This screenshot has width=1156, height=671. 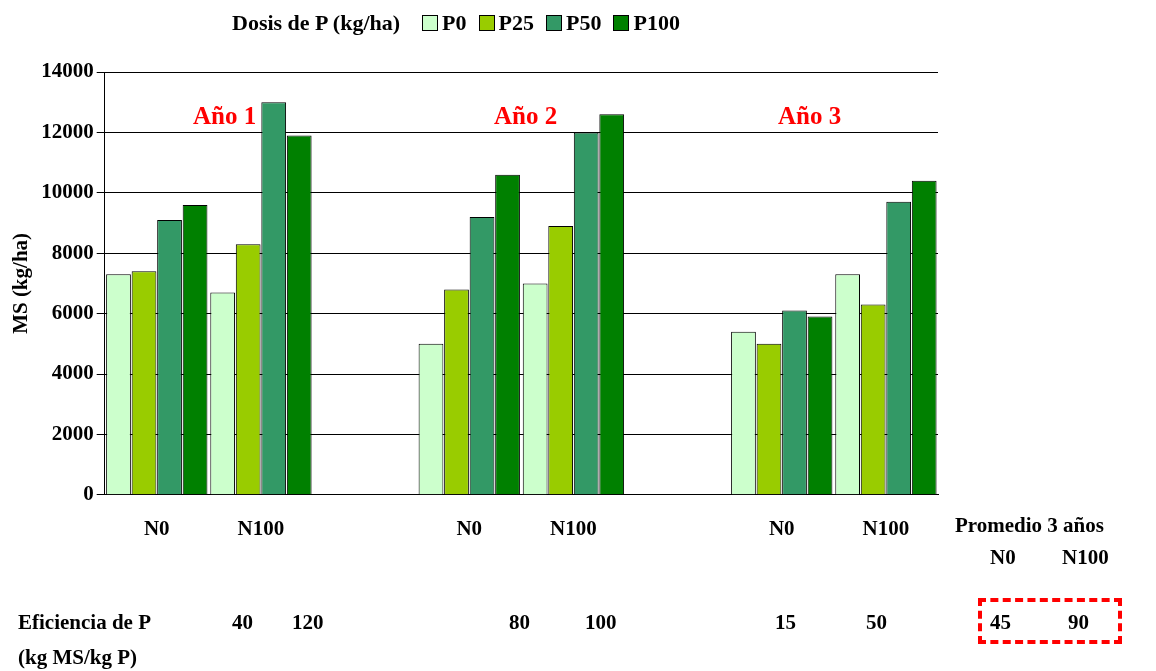 What do you see at coordinates (20, 283) in the screenshot?
I see `y-axis-title: MS (kg/ha)` at bounding box center [20, 283].